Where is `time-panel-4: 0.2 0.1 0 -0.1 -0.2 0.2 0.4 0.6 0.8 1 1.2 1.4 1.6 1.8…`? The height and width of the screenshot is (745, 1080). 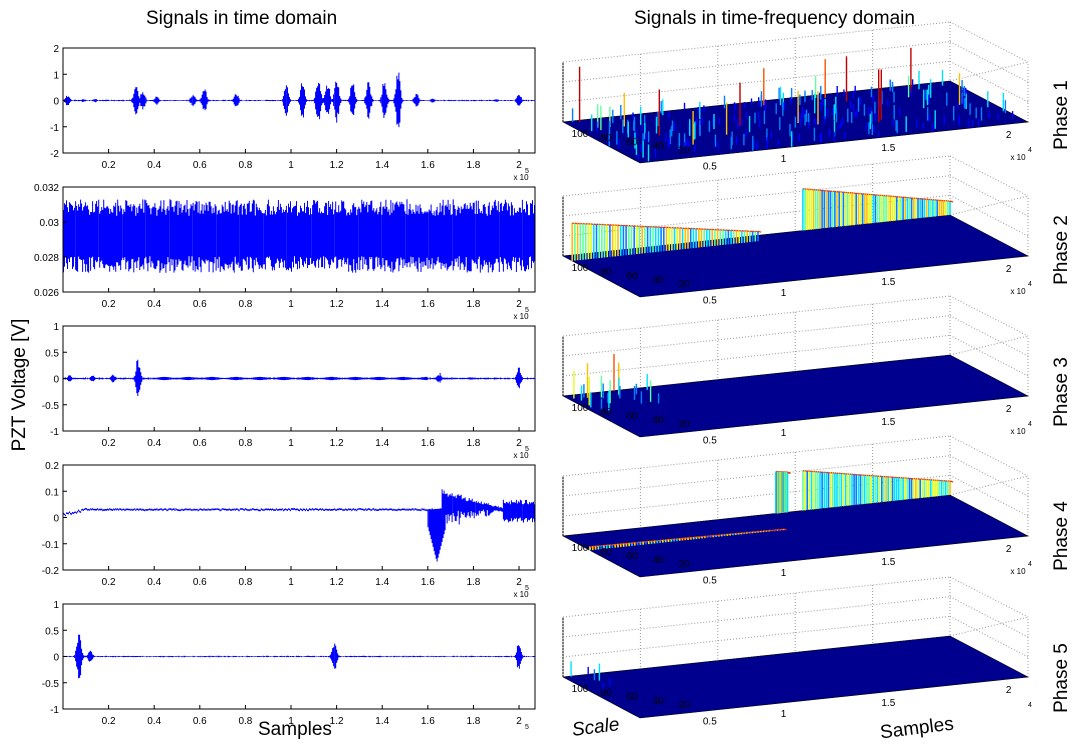 time-panel-4: 0.2 0.1 0 -0.1 -0.2 0.2 0.4 0.6 0.8 1 1.2 1.4 1.6 1.8… is located at coordinates (289, 530).